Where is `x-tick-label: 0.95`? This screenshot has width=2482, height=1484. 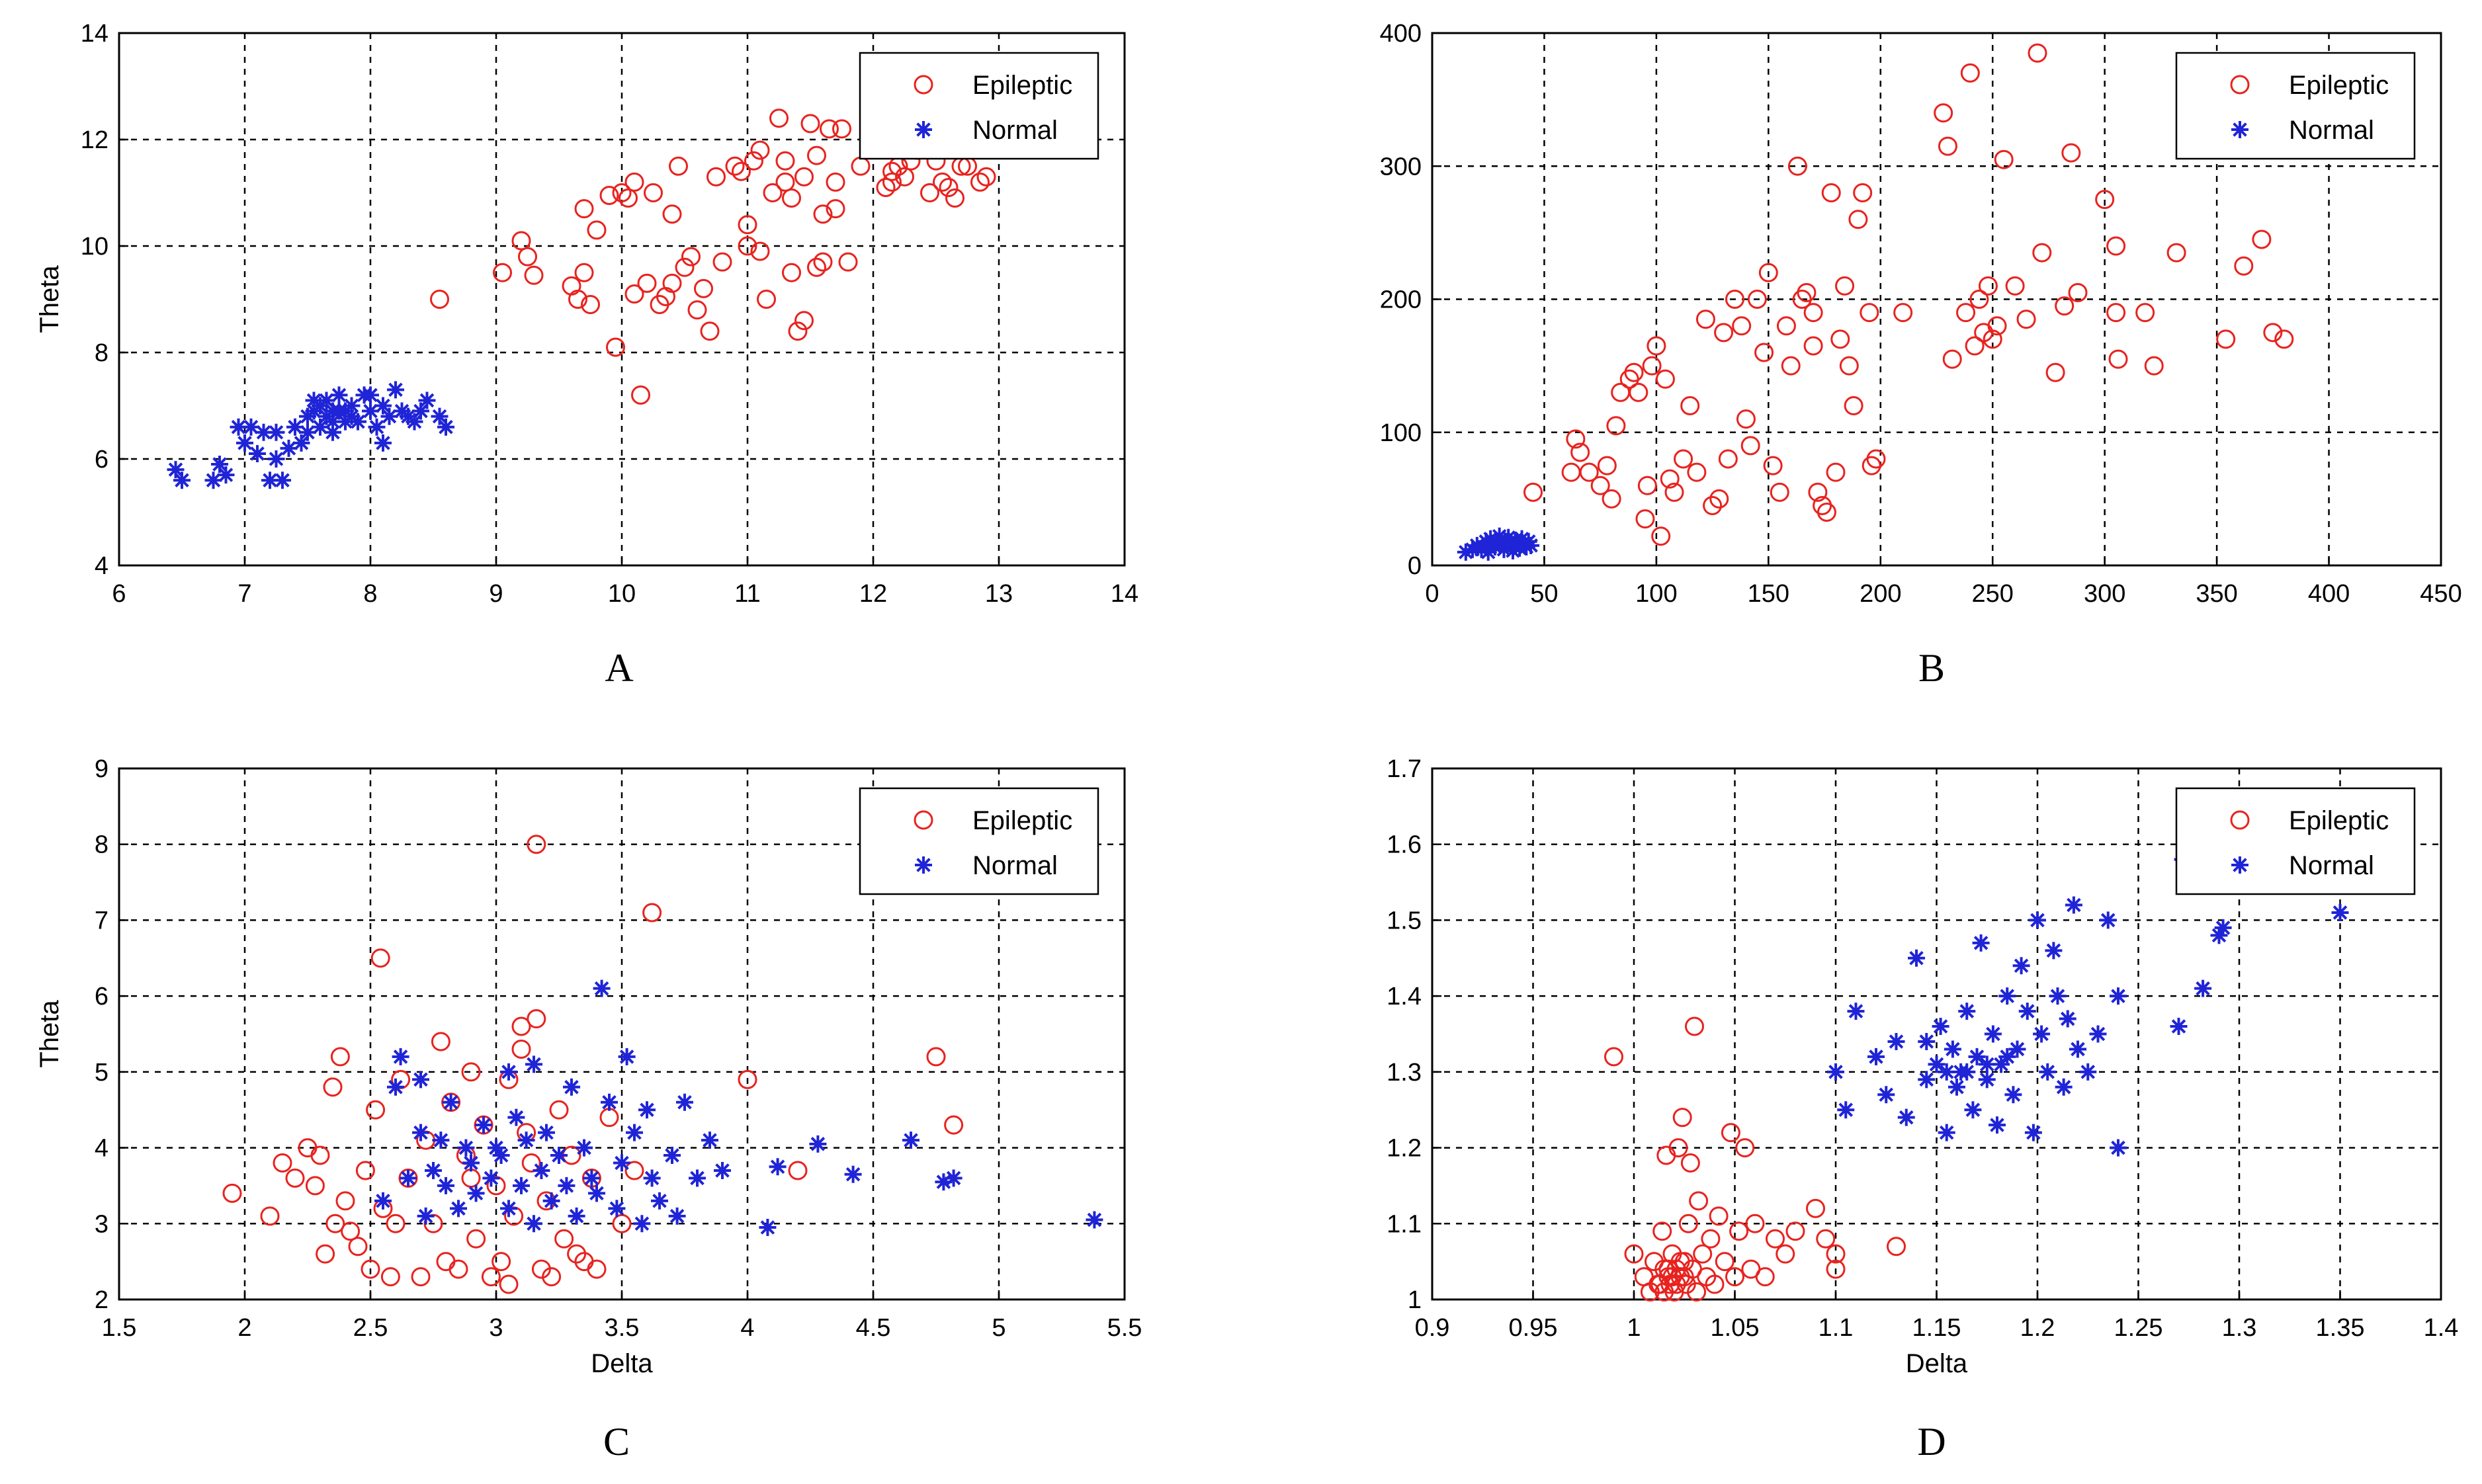 x-tick-label: 0.95 is located at coordinates (1534, 1328).